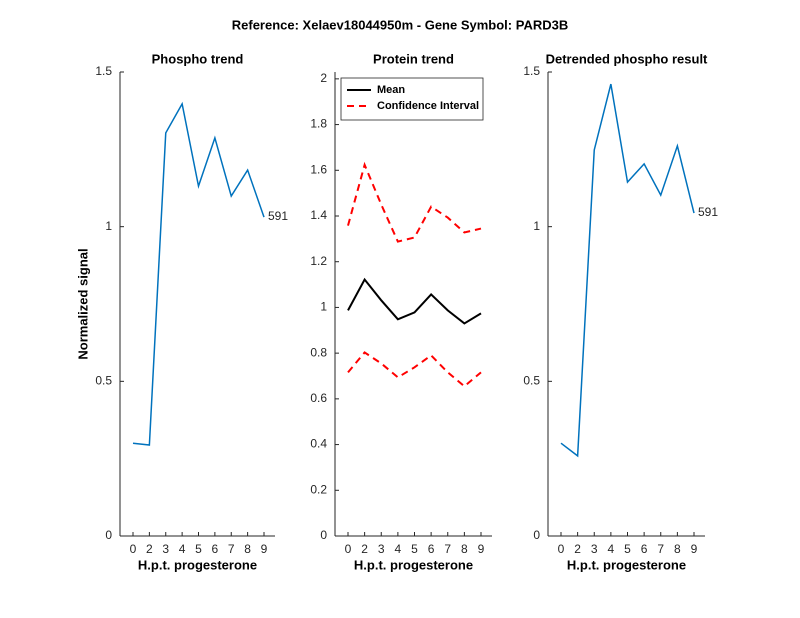  I want to click on y-tick-label: 0.2, so click(318, 489).